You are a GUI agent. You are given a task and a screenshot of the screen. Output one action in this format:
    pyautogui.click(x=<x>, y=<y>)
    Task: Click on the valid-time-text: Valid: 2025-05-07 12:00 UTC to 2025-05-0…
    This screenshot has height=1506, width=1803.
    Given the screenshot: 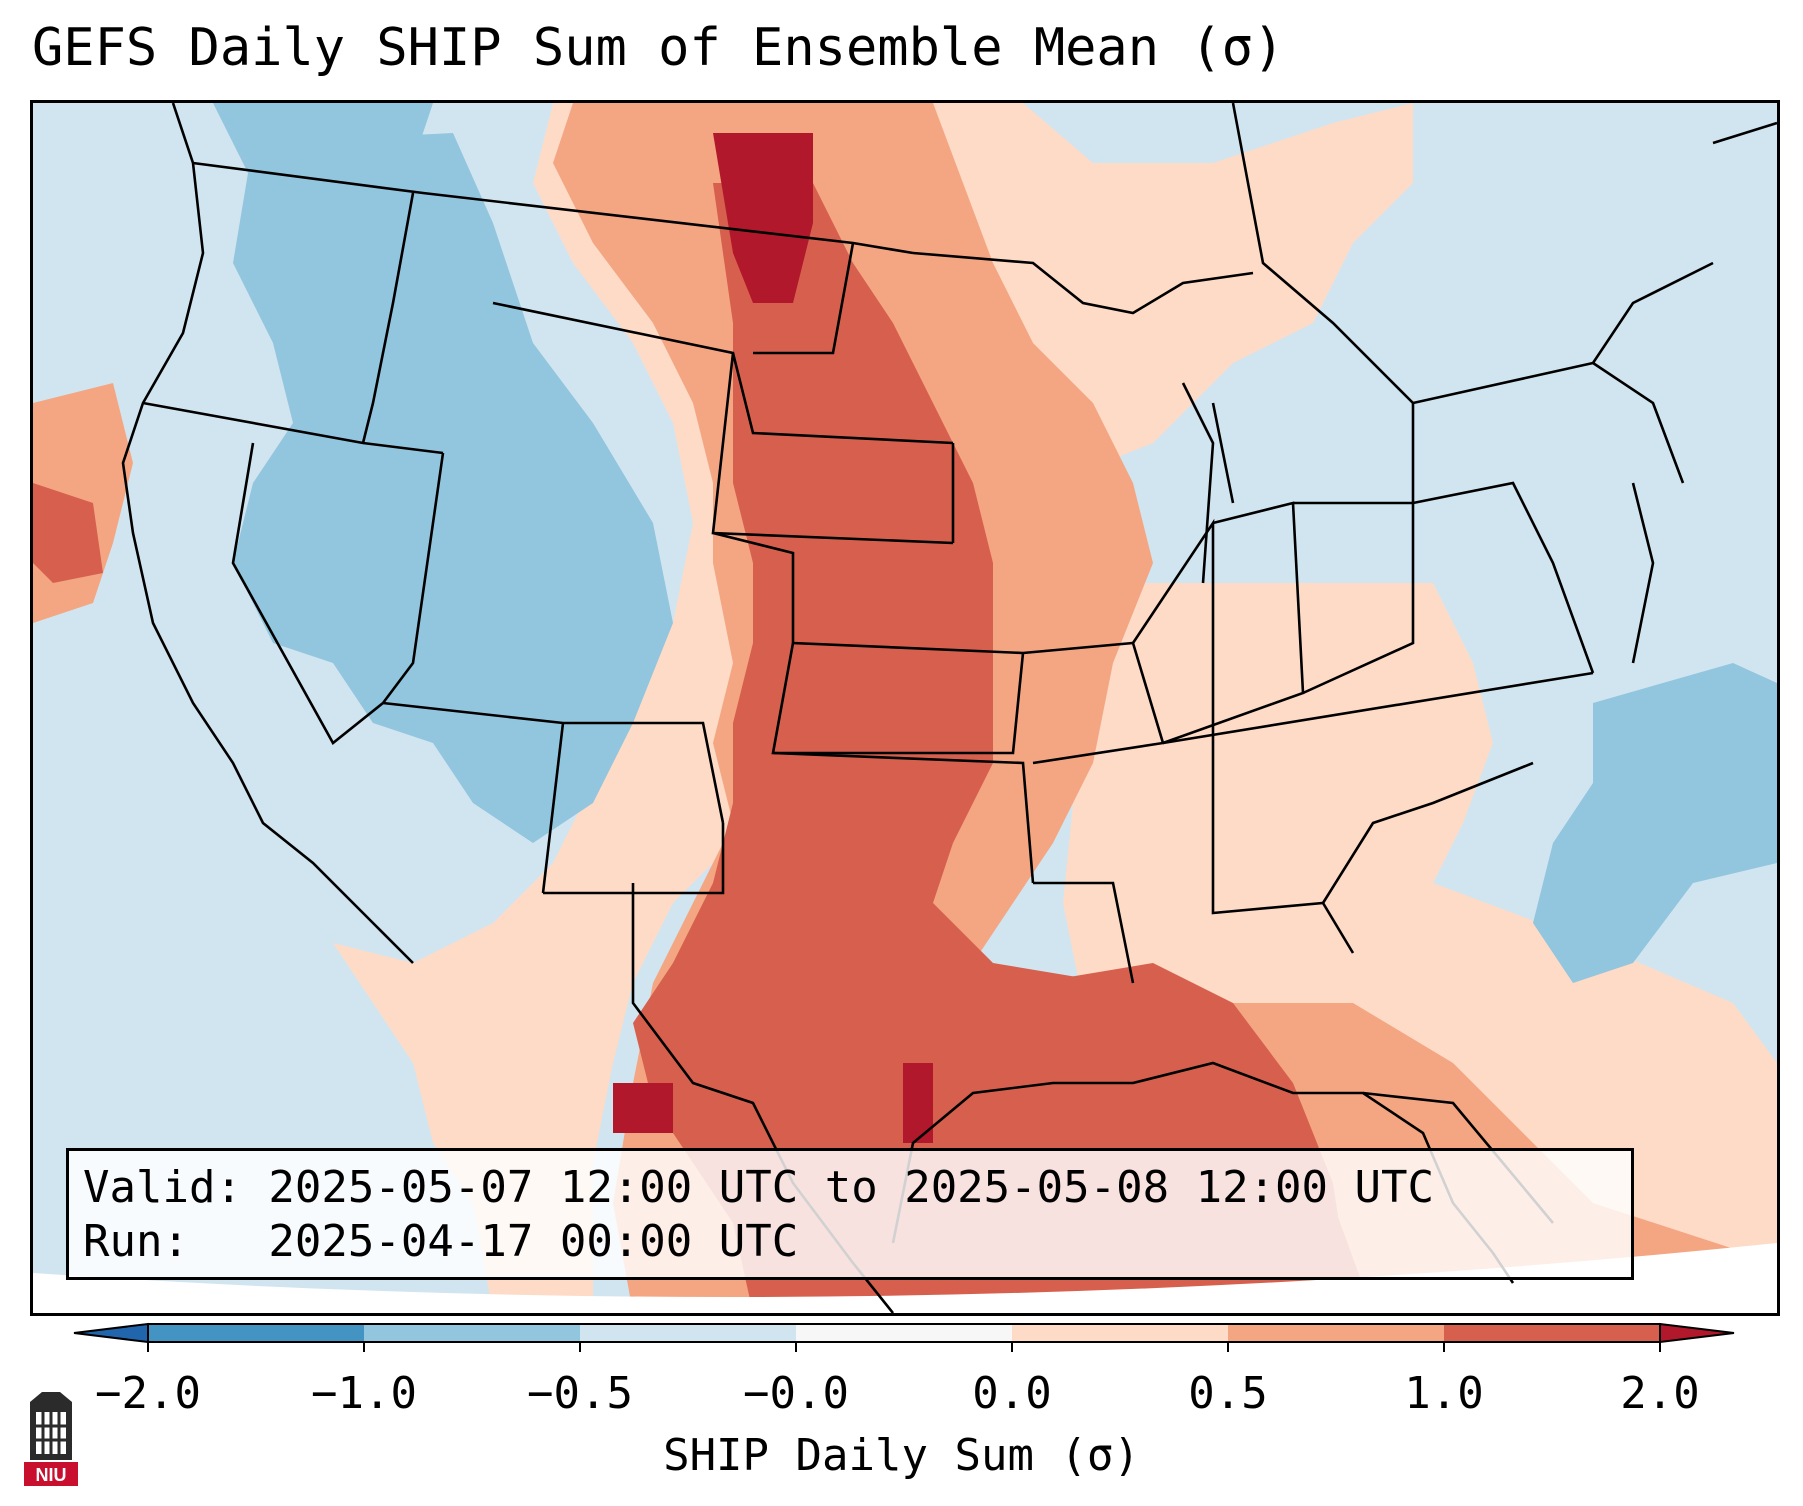 What is the action you would take?
    pyautogui.click(x=759, y=1187)
    